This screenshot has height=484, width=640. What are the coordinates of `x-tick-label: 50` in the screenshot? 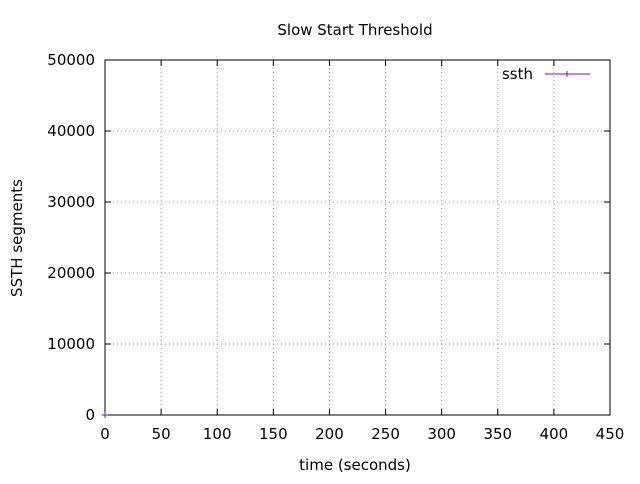 It's located at (161, 434).